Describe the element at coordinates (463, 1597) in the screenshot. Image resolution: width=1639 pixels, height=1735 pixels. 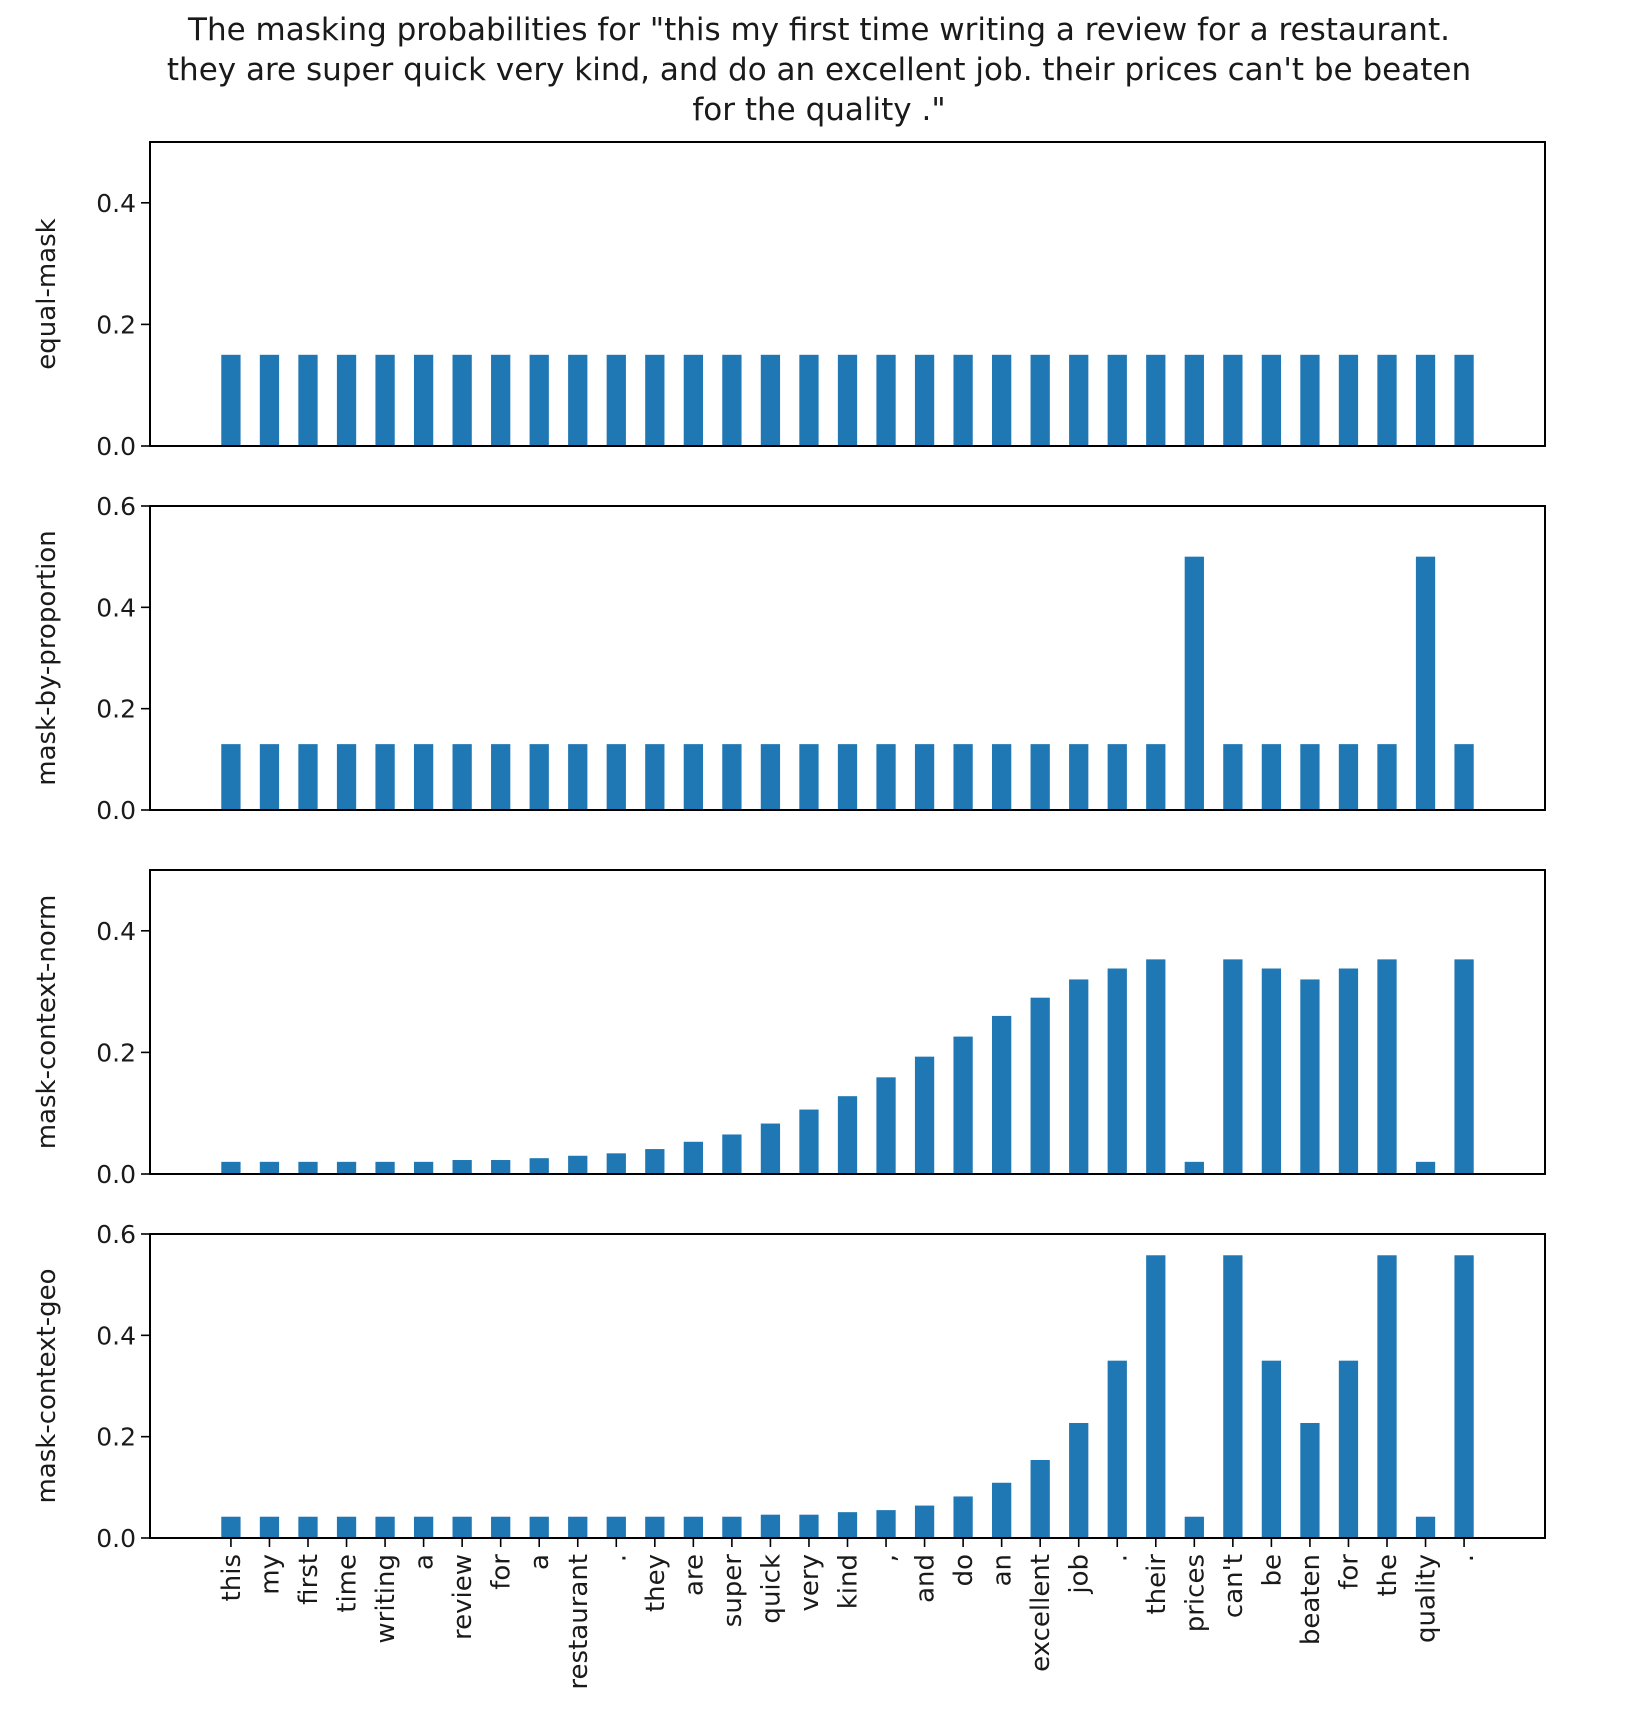
I see `x-tick-label: review` at that location.